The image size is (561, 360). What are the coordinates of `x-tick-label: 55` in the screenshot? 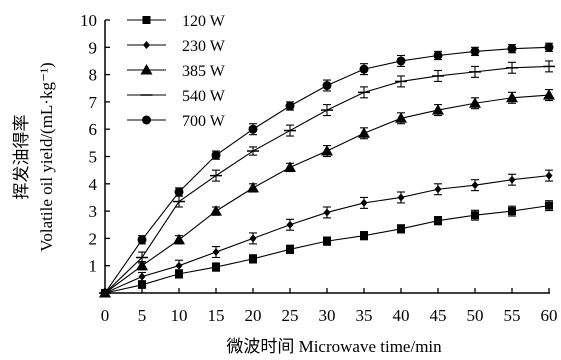 It's located at (512, 315).